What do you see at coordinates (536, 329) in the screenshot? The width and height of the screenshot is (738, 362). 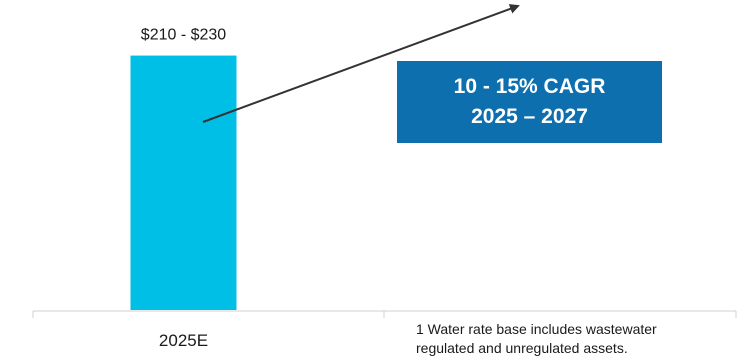 I see `footnote-line-1: 1 Water rate base includes wastewater` at bounding box center [536, 329].